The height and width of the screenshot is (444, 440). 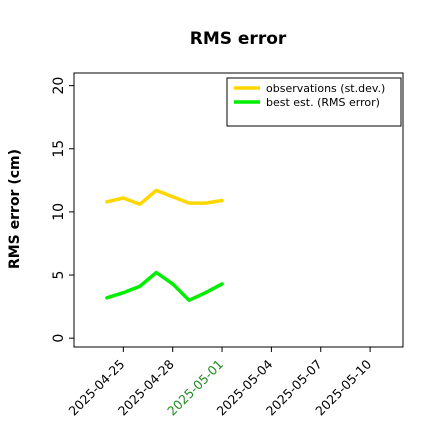 I want to click on y-axis: 0 5 10 15 20, so click(x=62, y=210).